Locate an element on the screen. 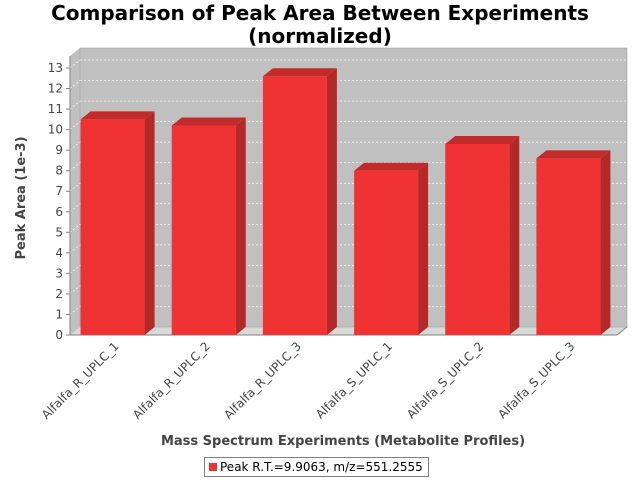  y-axis-title: Peak Area (1e-3) is located at coordinates (21, 197).